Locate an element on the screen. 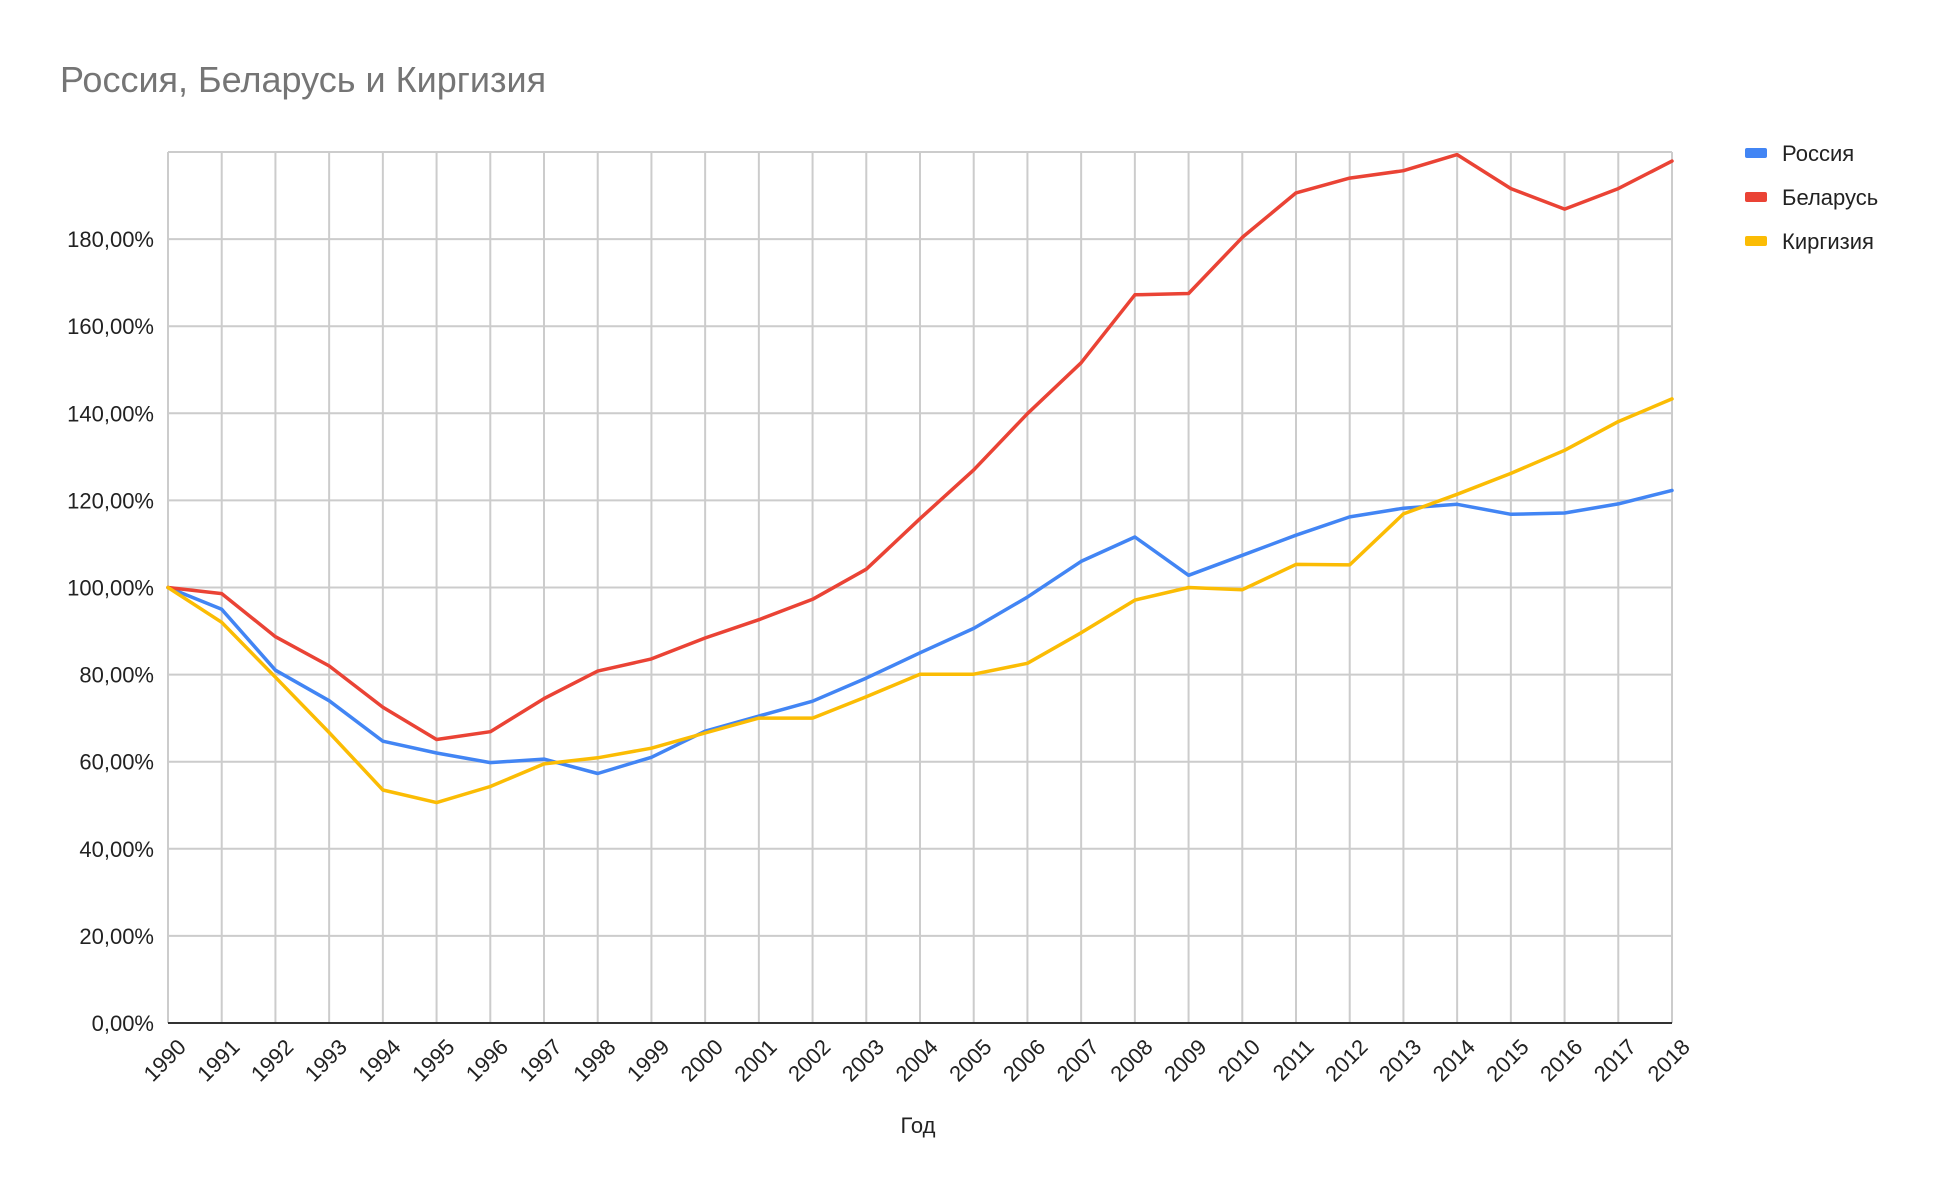 The height and width of the screenshot is (1196, 1934). legend-label: Россия is located at coordinates (1818, 153).